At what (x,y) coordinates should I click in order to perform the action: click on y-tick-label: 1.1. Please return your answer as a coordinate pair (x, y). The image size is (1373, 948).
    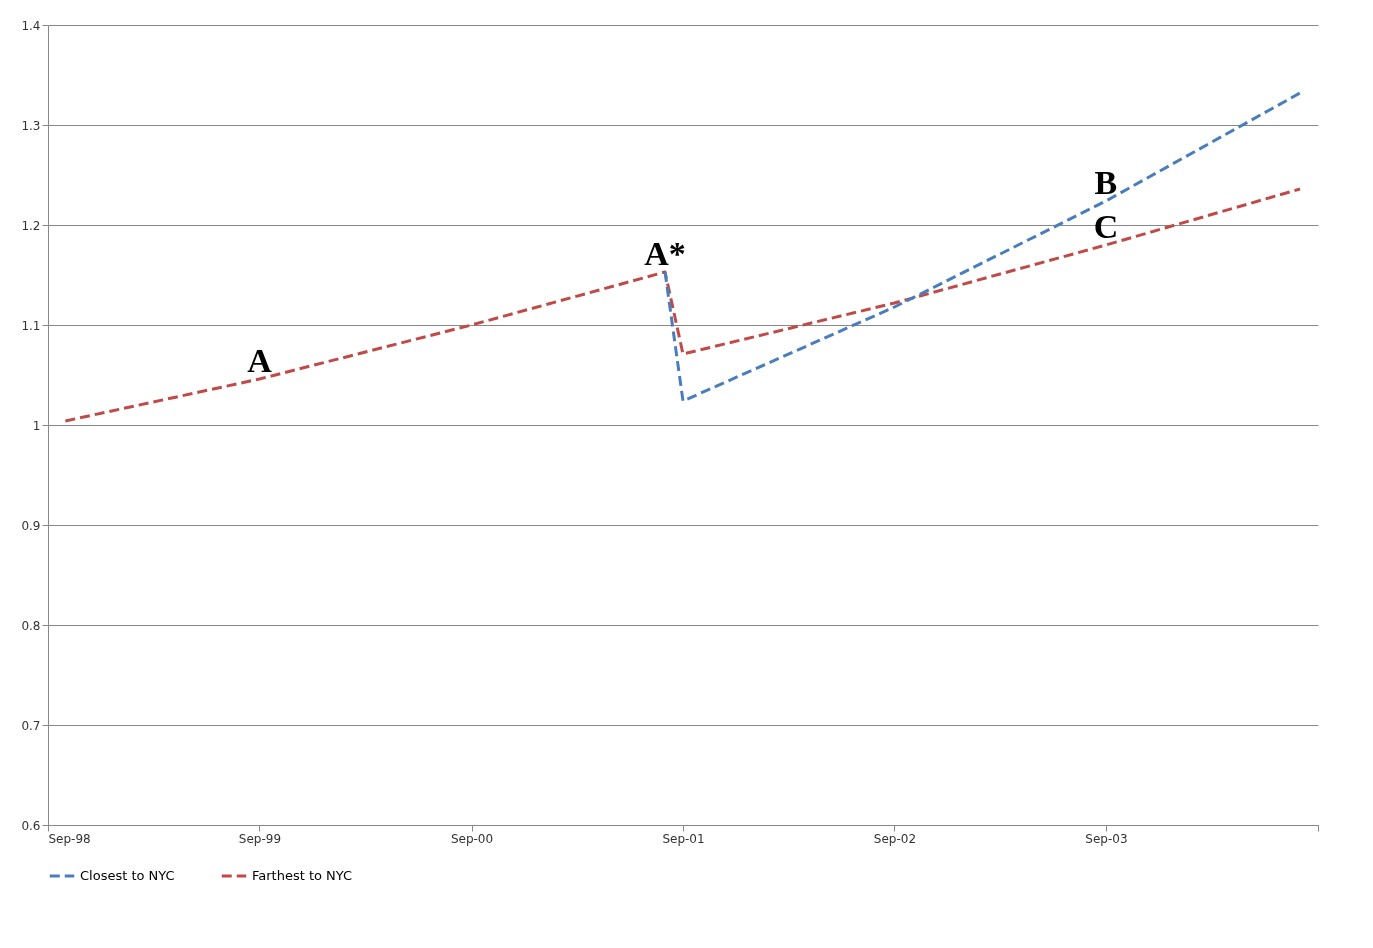
    Looking at the image, I should click on (31, 325).